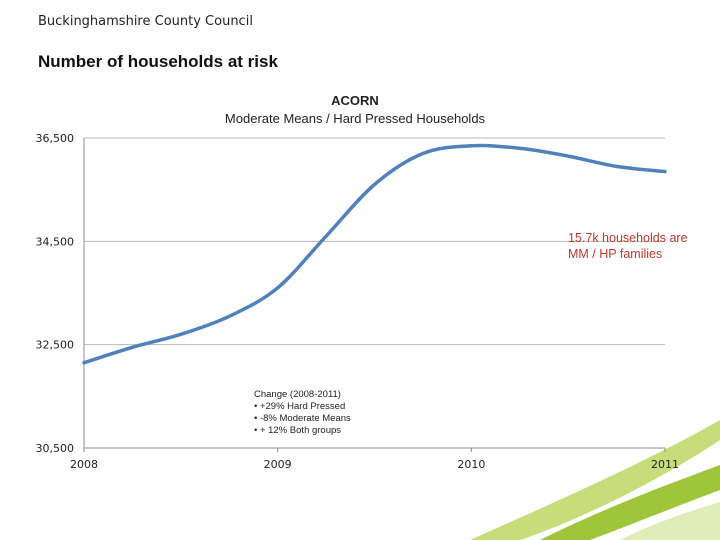  What do you see at coordinates (55, 293) in the screenshot?
I see `y-tick-labels: 36,500 34,500 32,500 30,500` at bounding box center [55, 293].